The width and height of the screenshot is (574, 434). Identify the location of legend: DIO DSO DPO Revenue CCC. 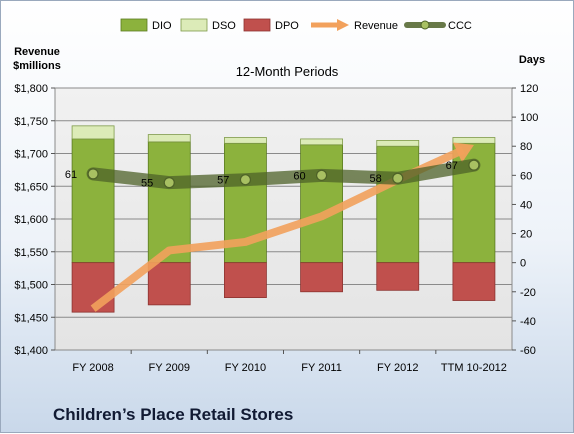
(296, 25).